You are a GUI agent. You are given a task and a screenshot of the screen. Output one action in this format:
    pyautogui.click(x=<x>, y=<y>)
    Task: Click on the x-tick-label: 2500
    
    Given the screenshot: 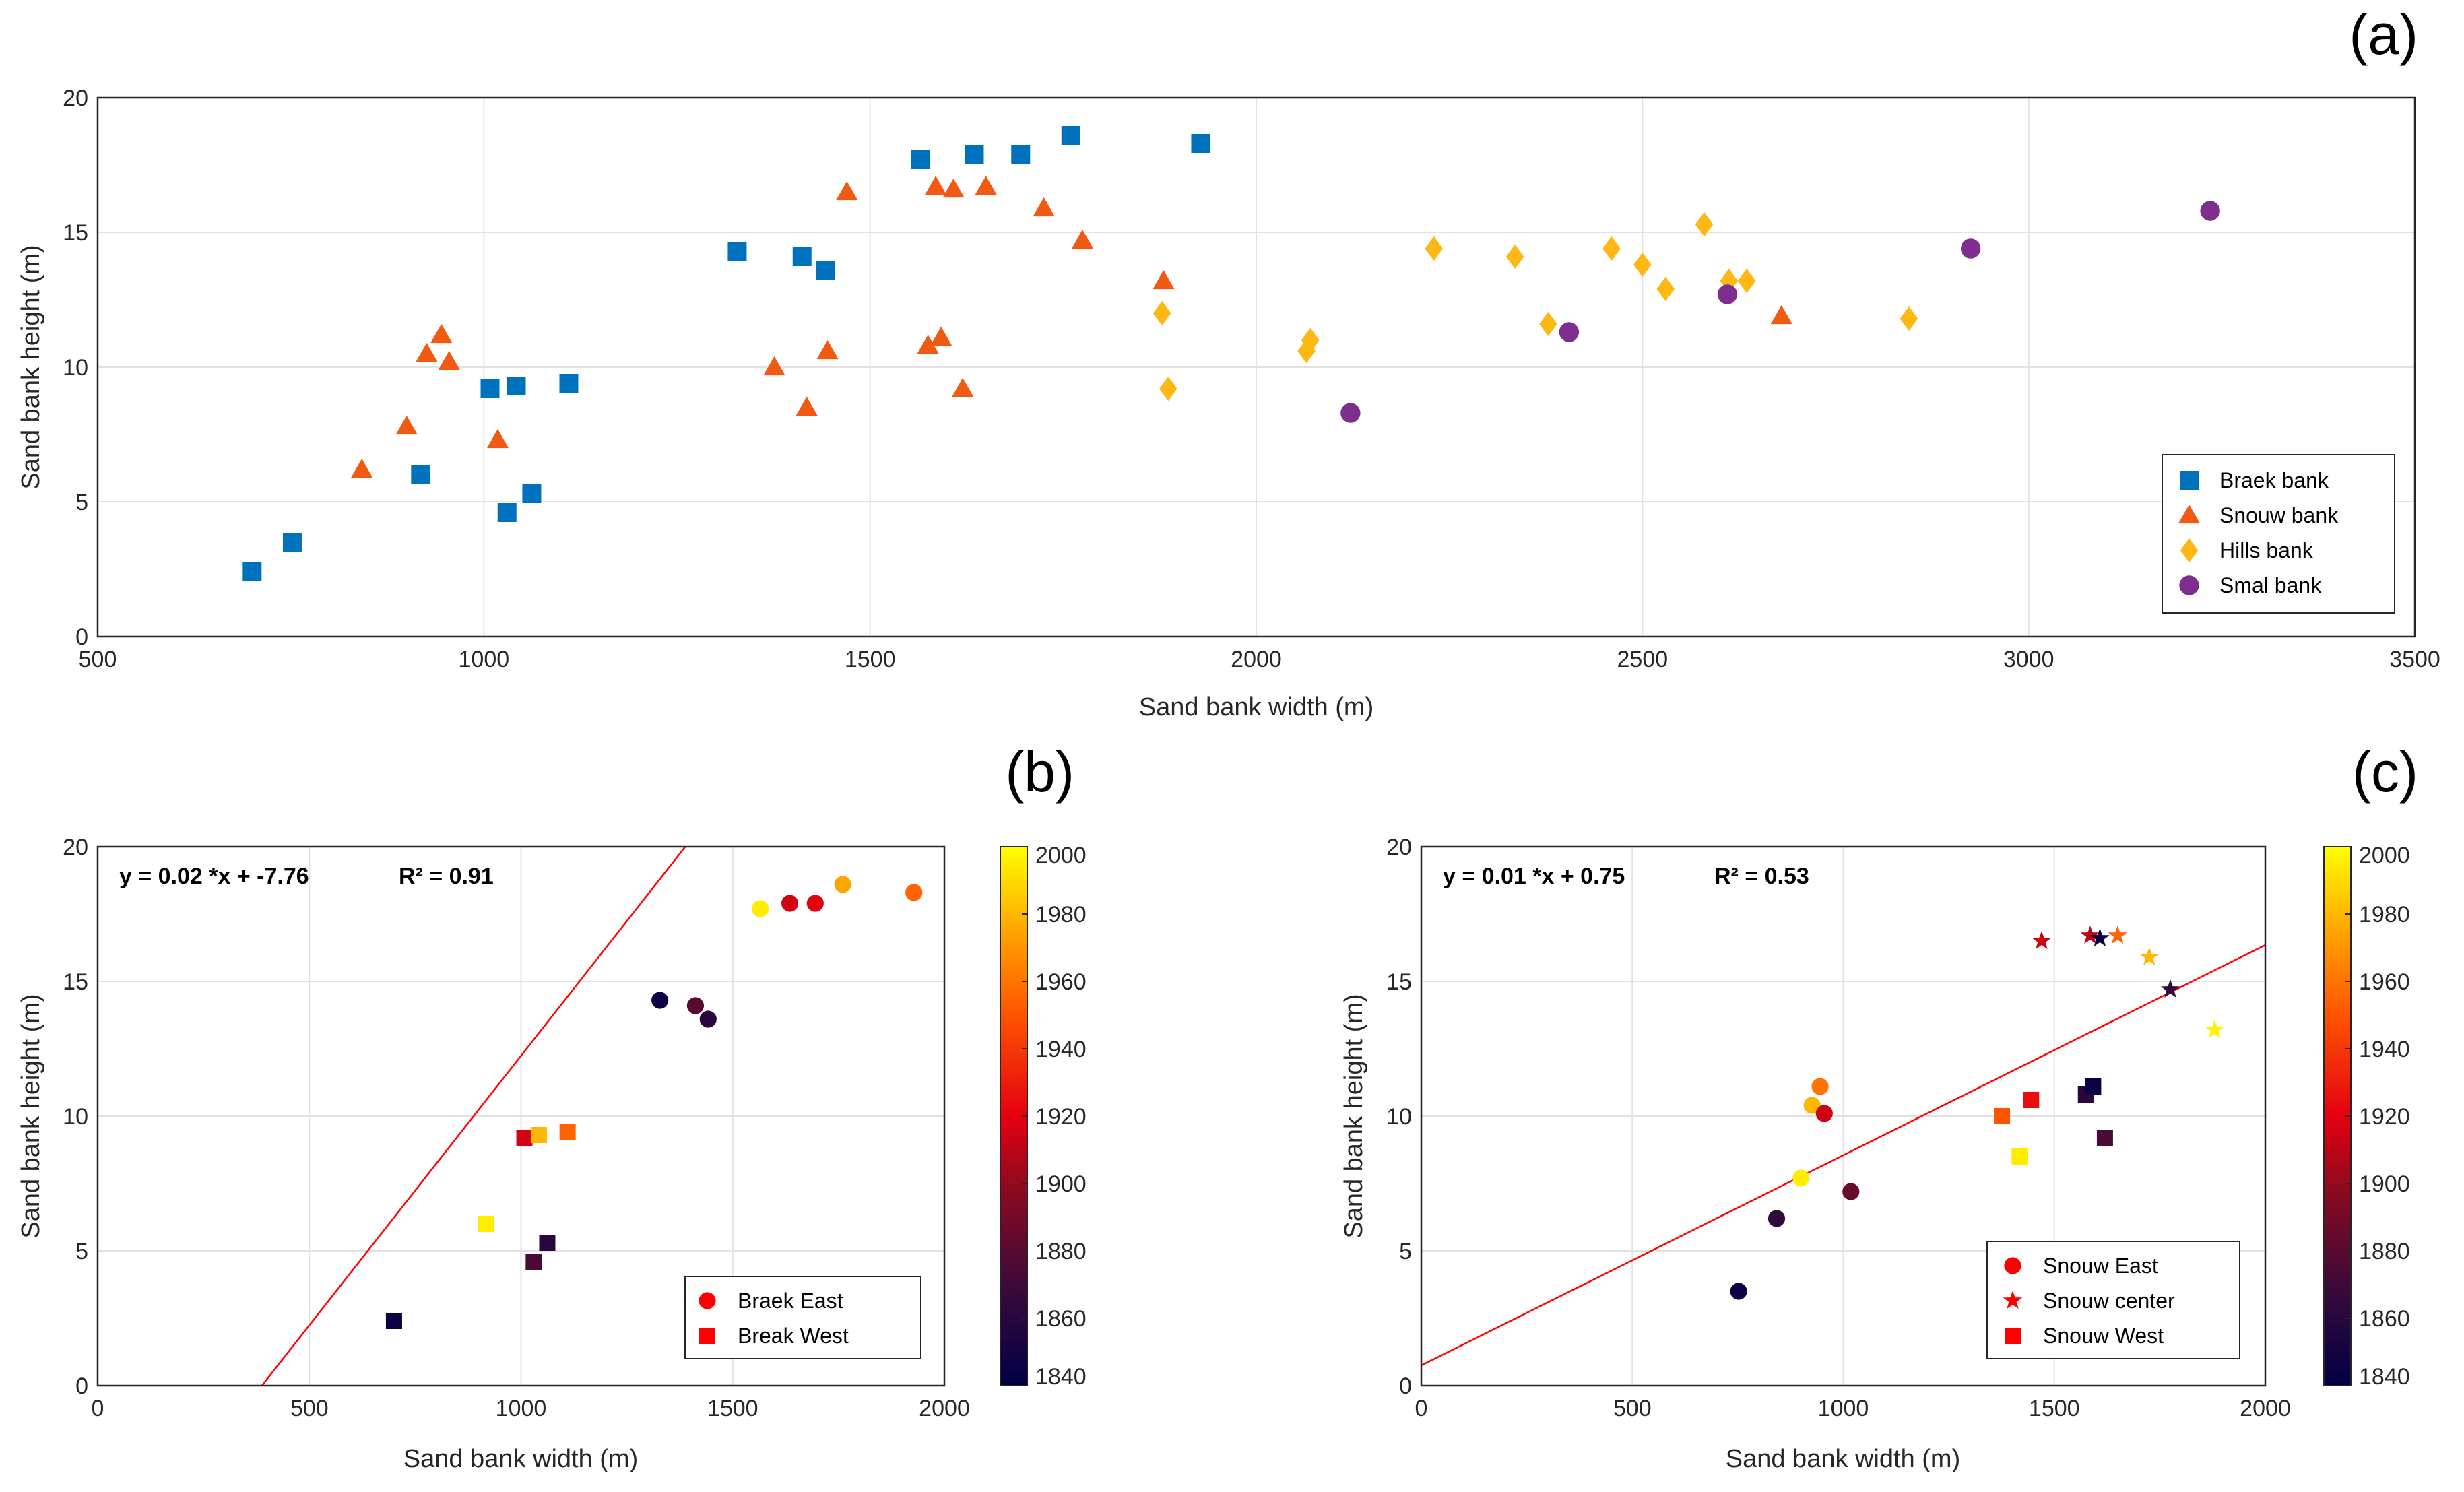 What is the action you would take?
    pyautogui.click(x=1642, y=660)
    